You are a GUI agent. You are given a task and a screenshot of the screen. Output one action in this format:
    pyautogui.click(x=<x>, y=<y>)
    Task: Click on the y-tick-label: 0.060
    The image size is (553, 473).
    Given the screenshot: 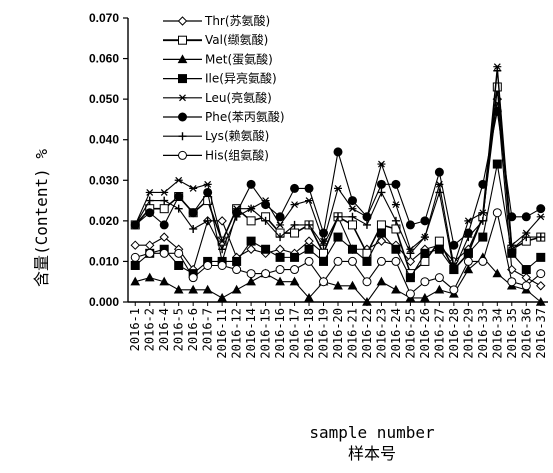 What is the action you would take?
    pyautogui.click(x=104, y=59)
    